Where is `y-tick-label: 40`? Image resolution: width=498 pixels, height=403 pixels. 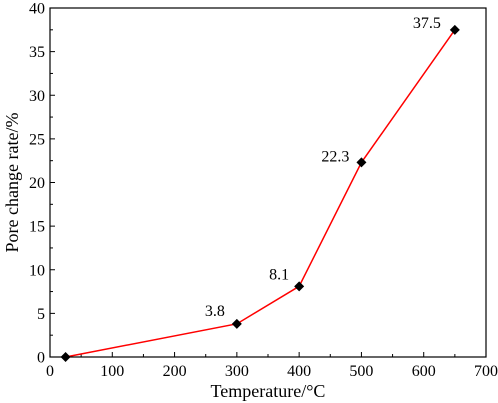 y-tick-label: 40 is located at coordinates (37, 9).